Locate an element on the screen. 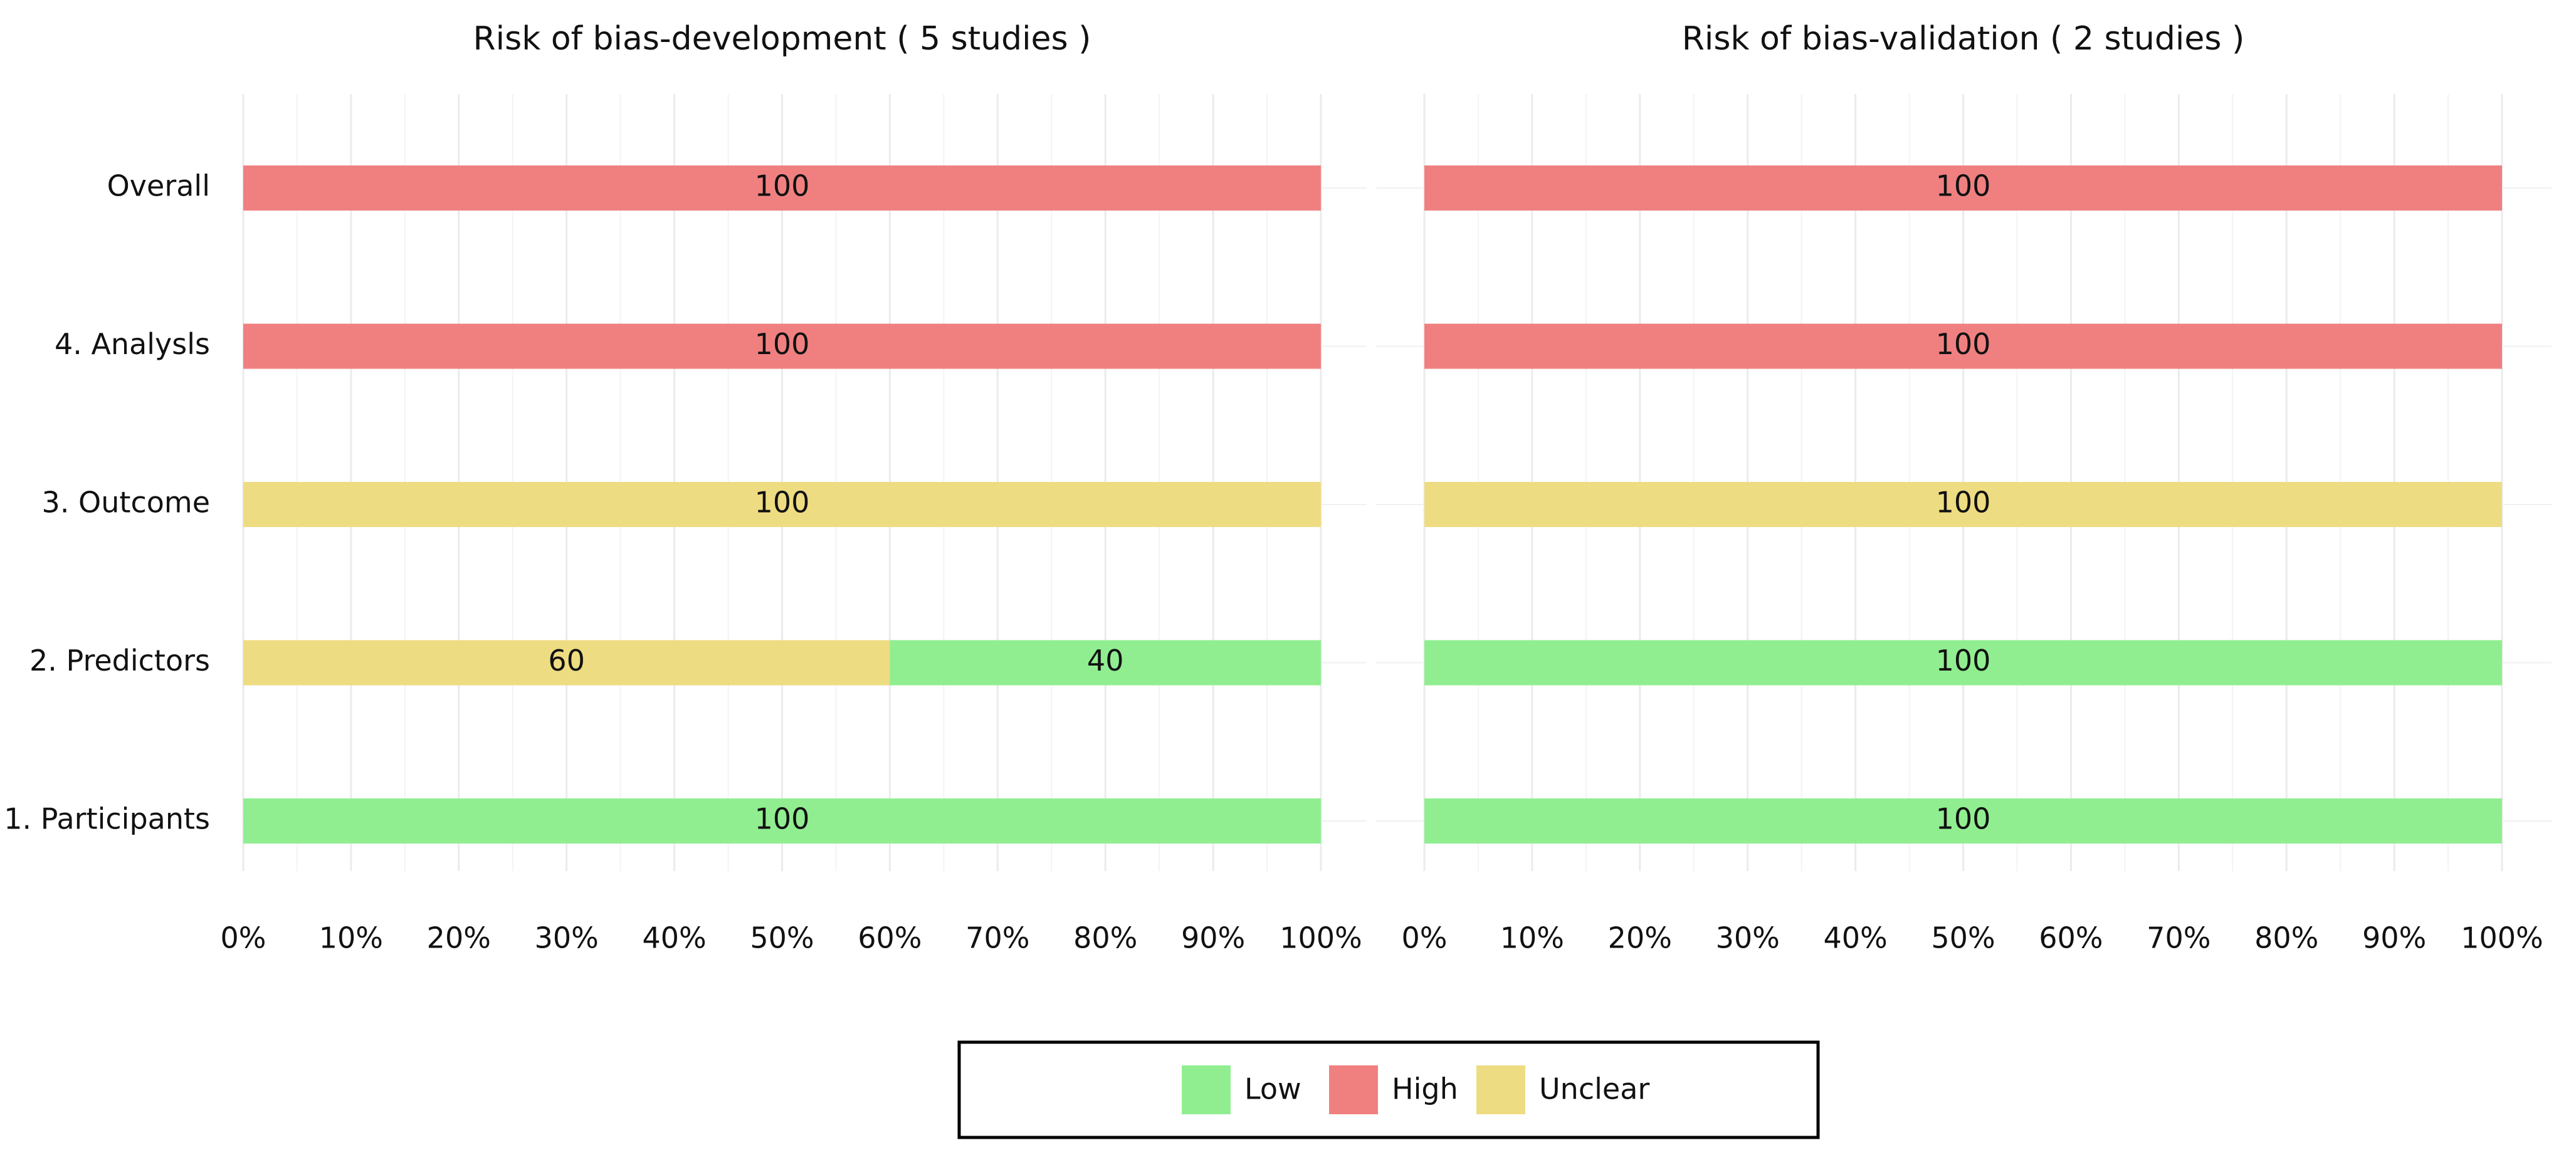  y-tick-label: Overall is located at coordinates (158, 186).